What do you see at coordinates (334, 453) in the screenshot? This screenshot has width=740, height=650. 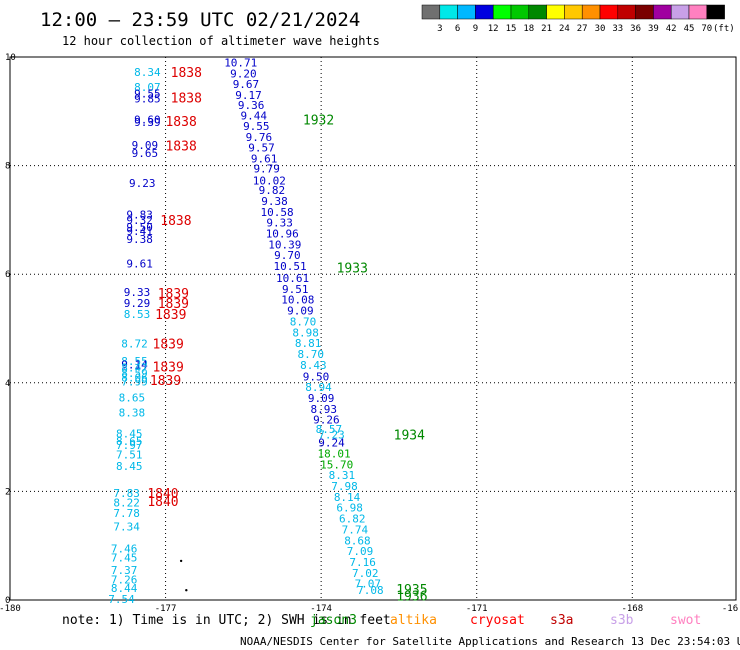 I see `swh-value-label: 18.01` at bounding box center [334, 453].